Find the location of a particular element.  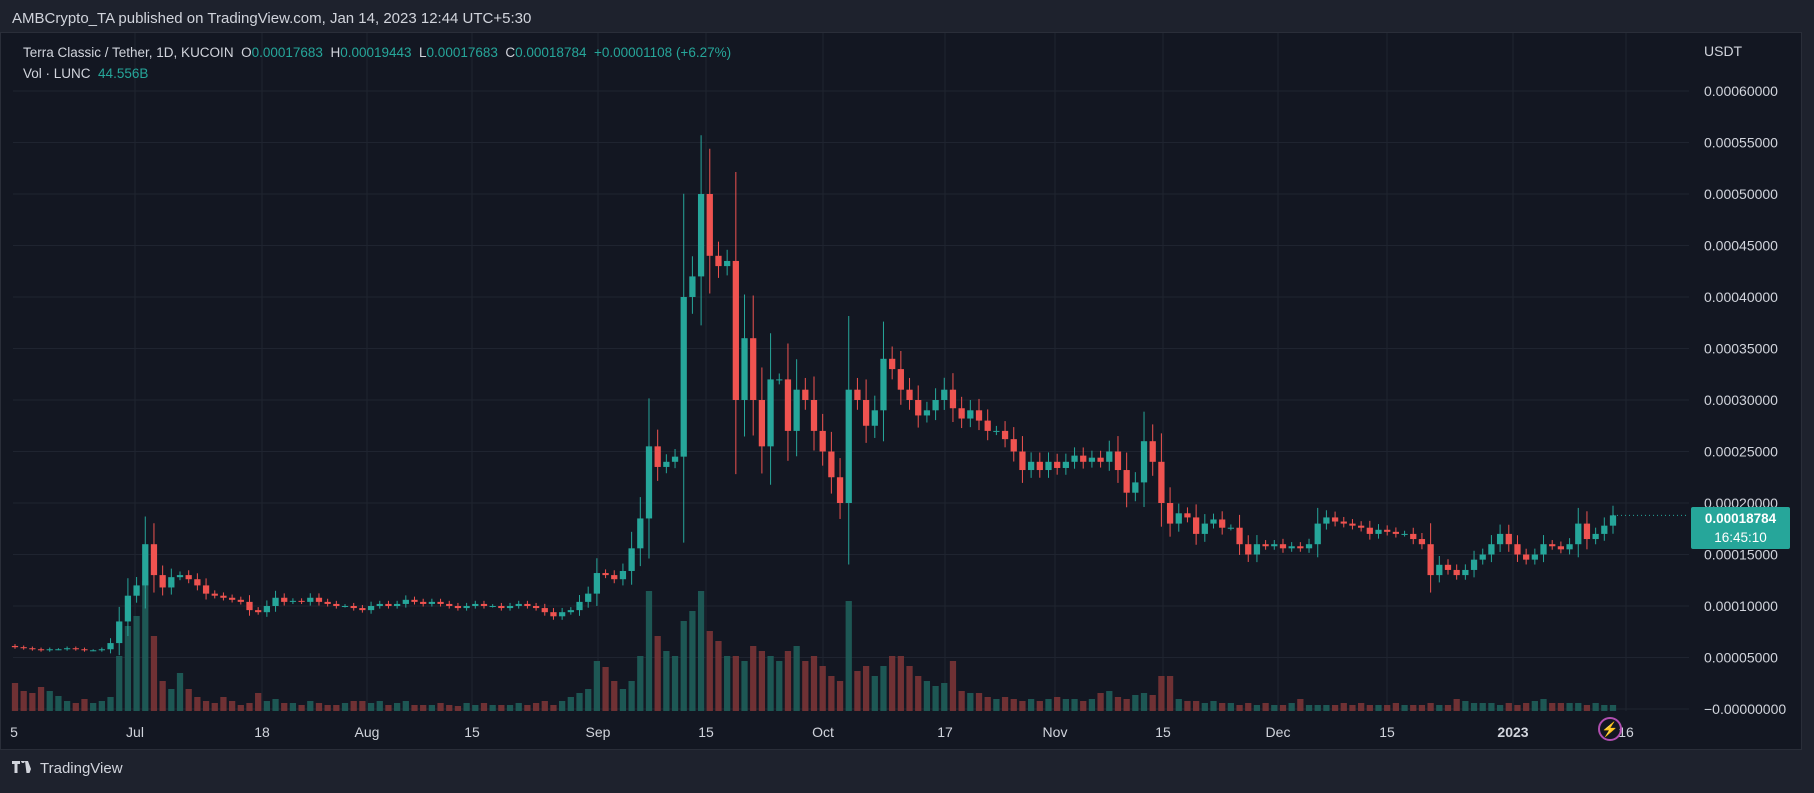

price-tick-label: 0.00025000 is located at coordinates (1741, 452).